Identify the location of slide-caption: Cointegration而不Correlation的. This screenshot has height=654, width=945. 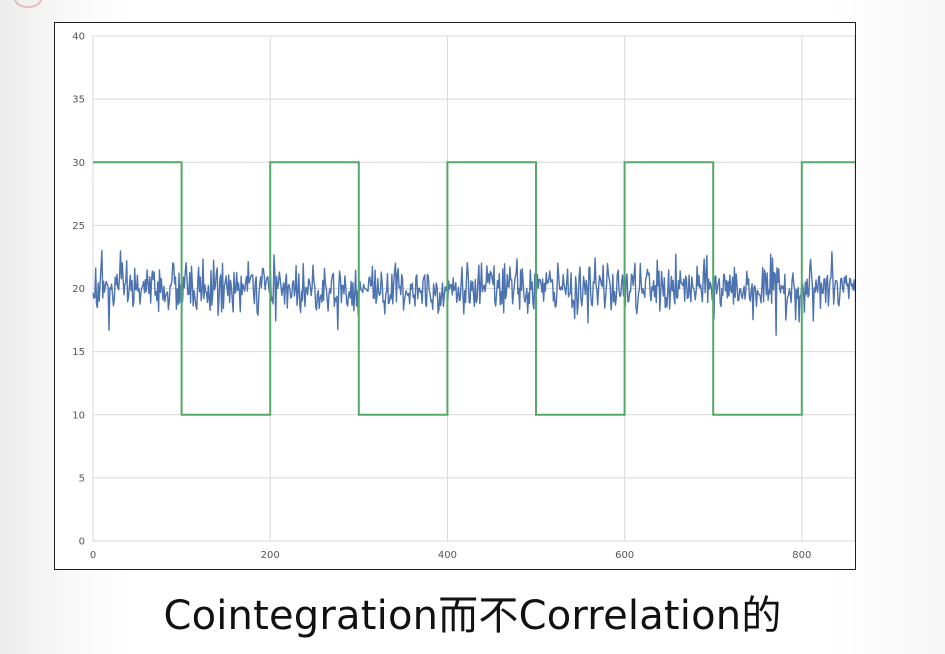
(472, 616).